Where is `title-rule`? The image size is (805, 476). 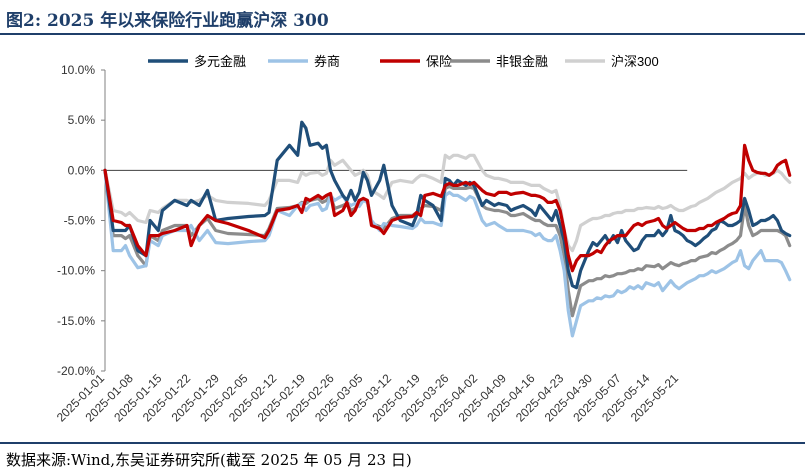
title-rule is located at coordinates (402, 34).